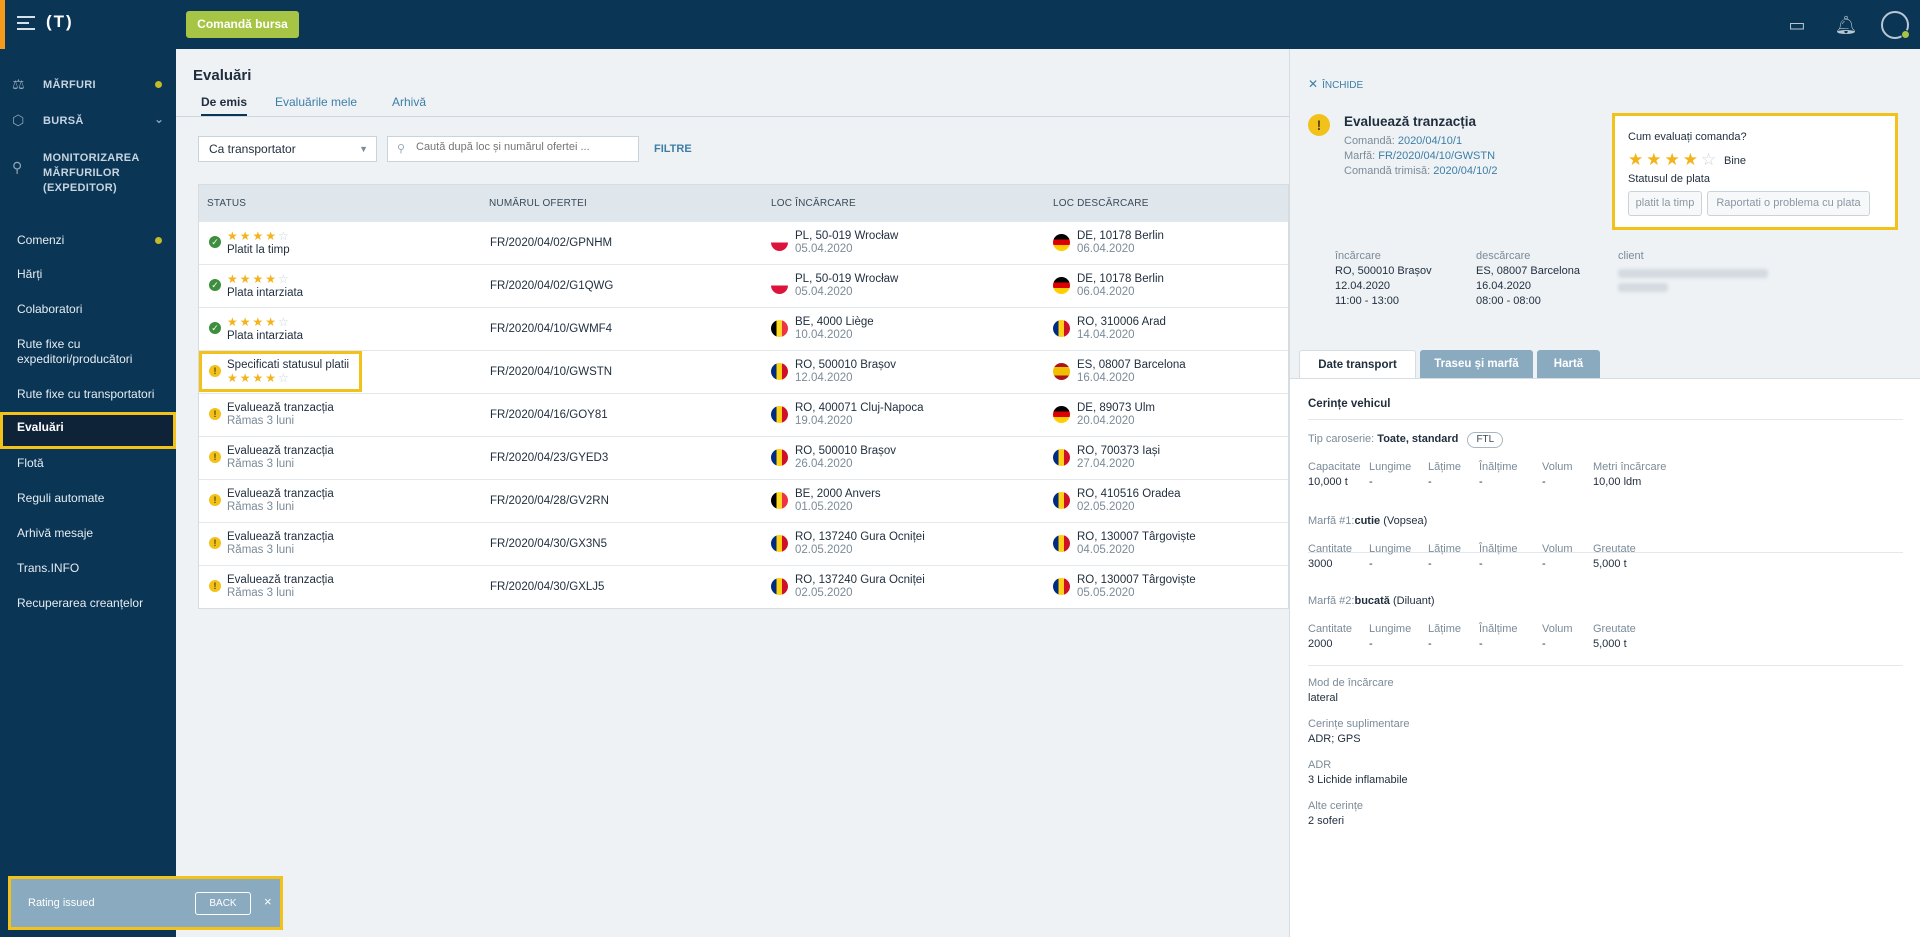  I want to click on close-toast-icon: ×, so click(268, 901).